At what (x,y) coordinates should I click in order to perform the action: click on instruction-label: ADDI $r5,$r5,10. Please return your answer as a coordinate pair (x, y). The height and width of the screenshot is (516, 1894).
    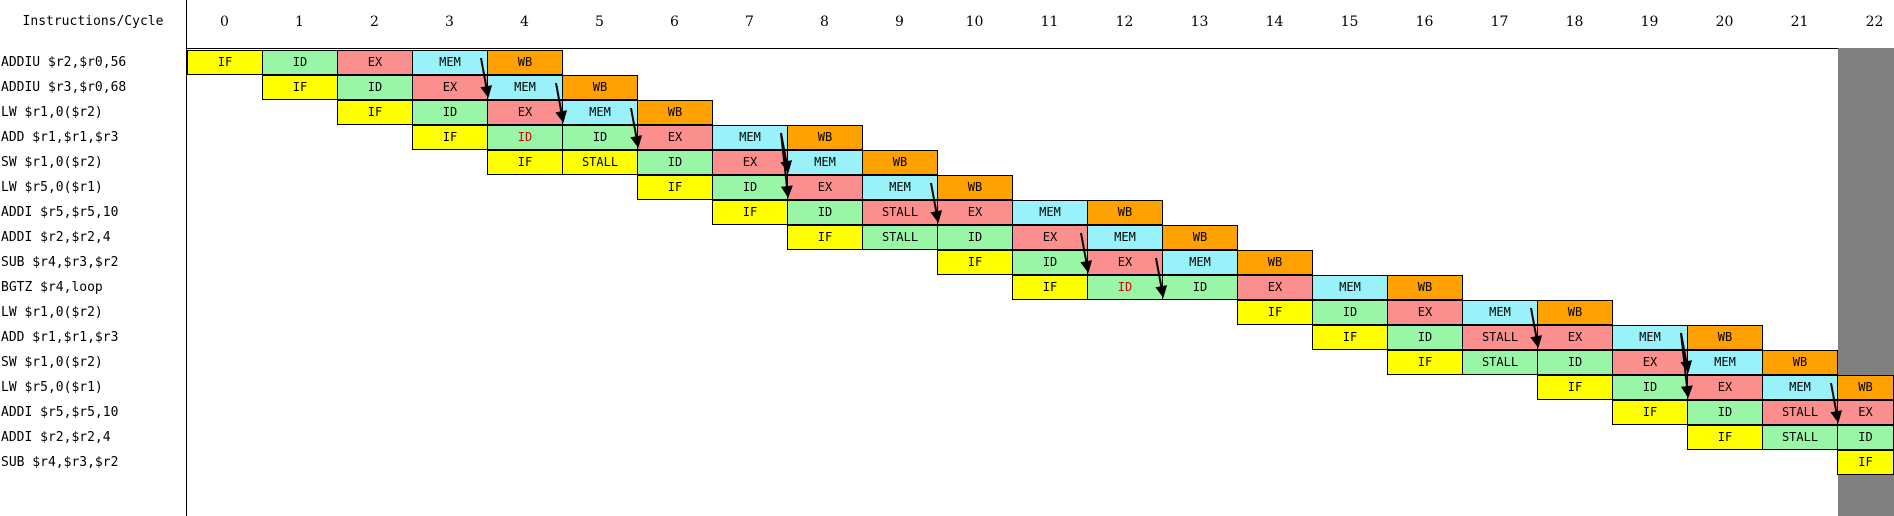
    Looking at the image, I should click on (60, 412).